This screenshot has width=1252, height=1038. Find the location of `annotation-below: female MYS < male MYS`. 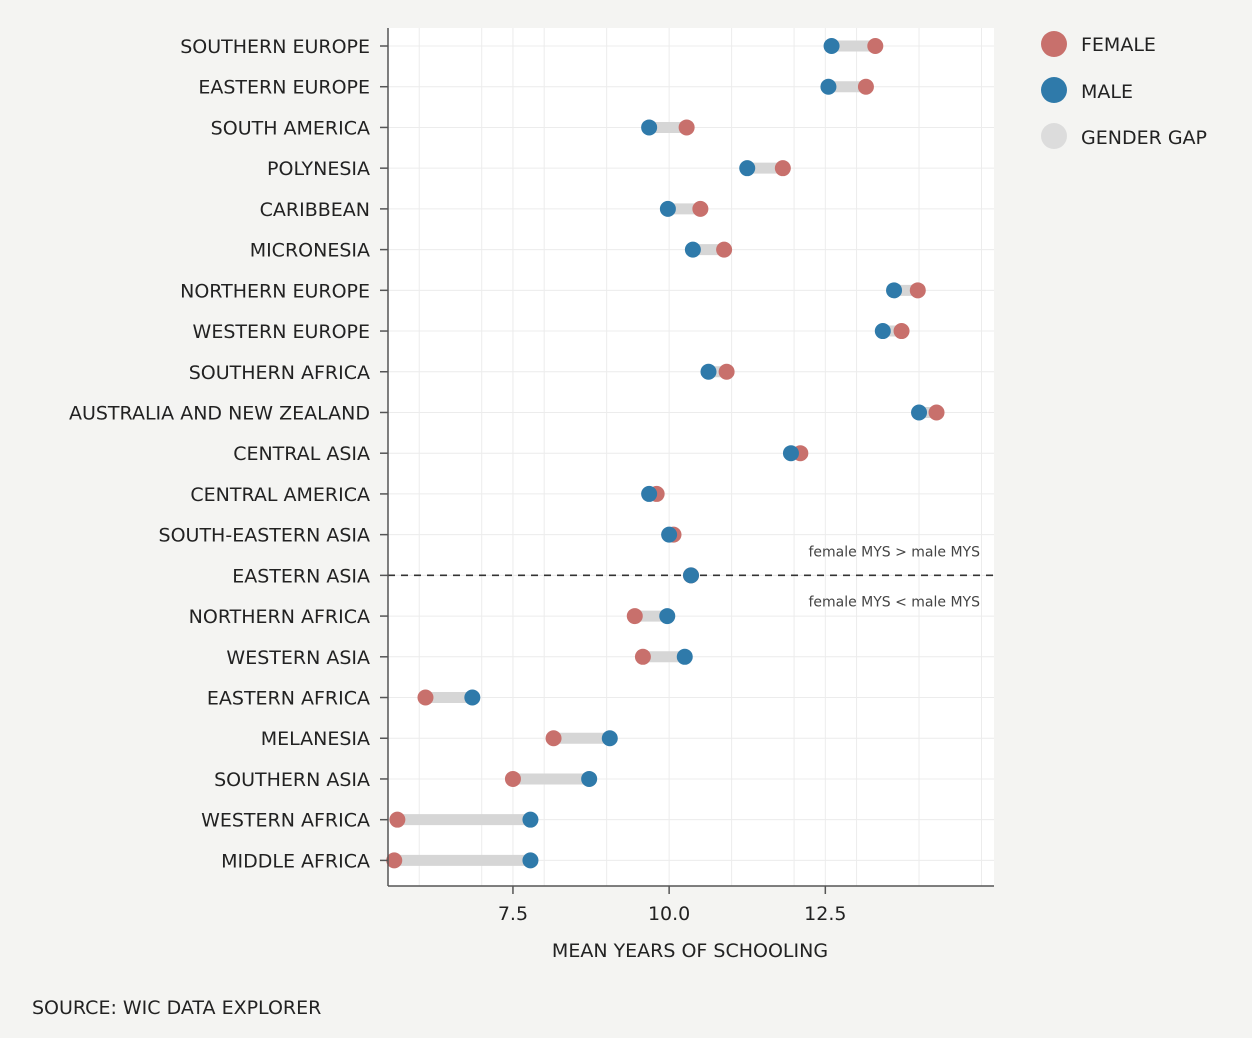

annotation-below: female MYS < male MYS is located at coordinates (894, 602).